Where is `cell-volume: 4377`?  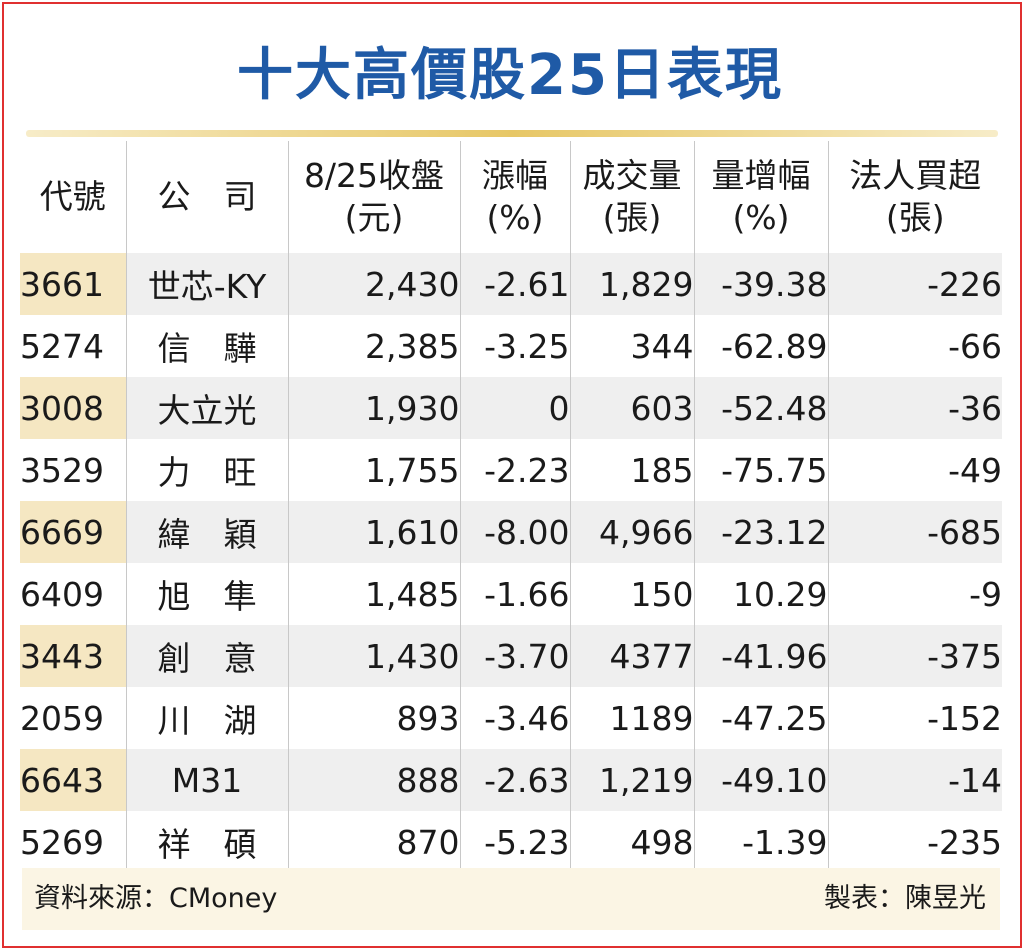 cell-volume: 4377 is located at coordinates (631, 656).